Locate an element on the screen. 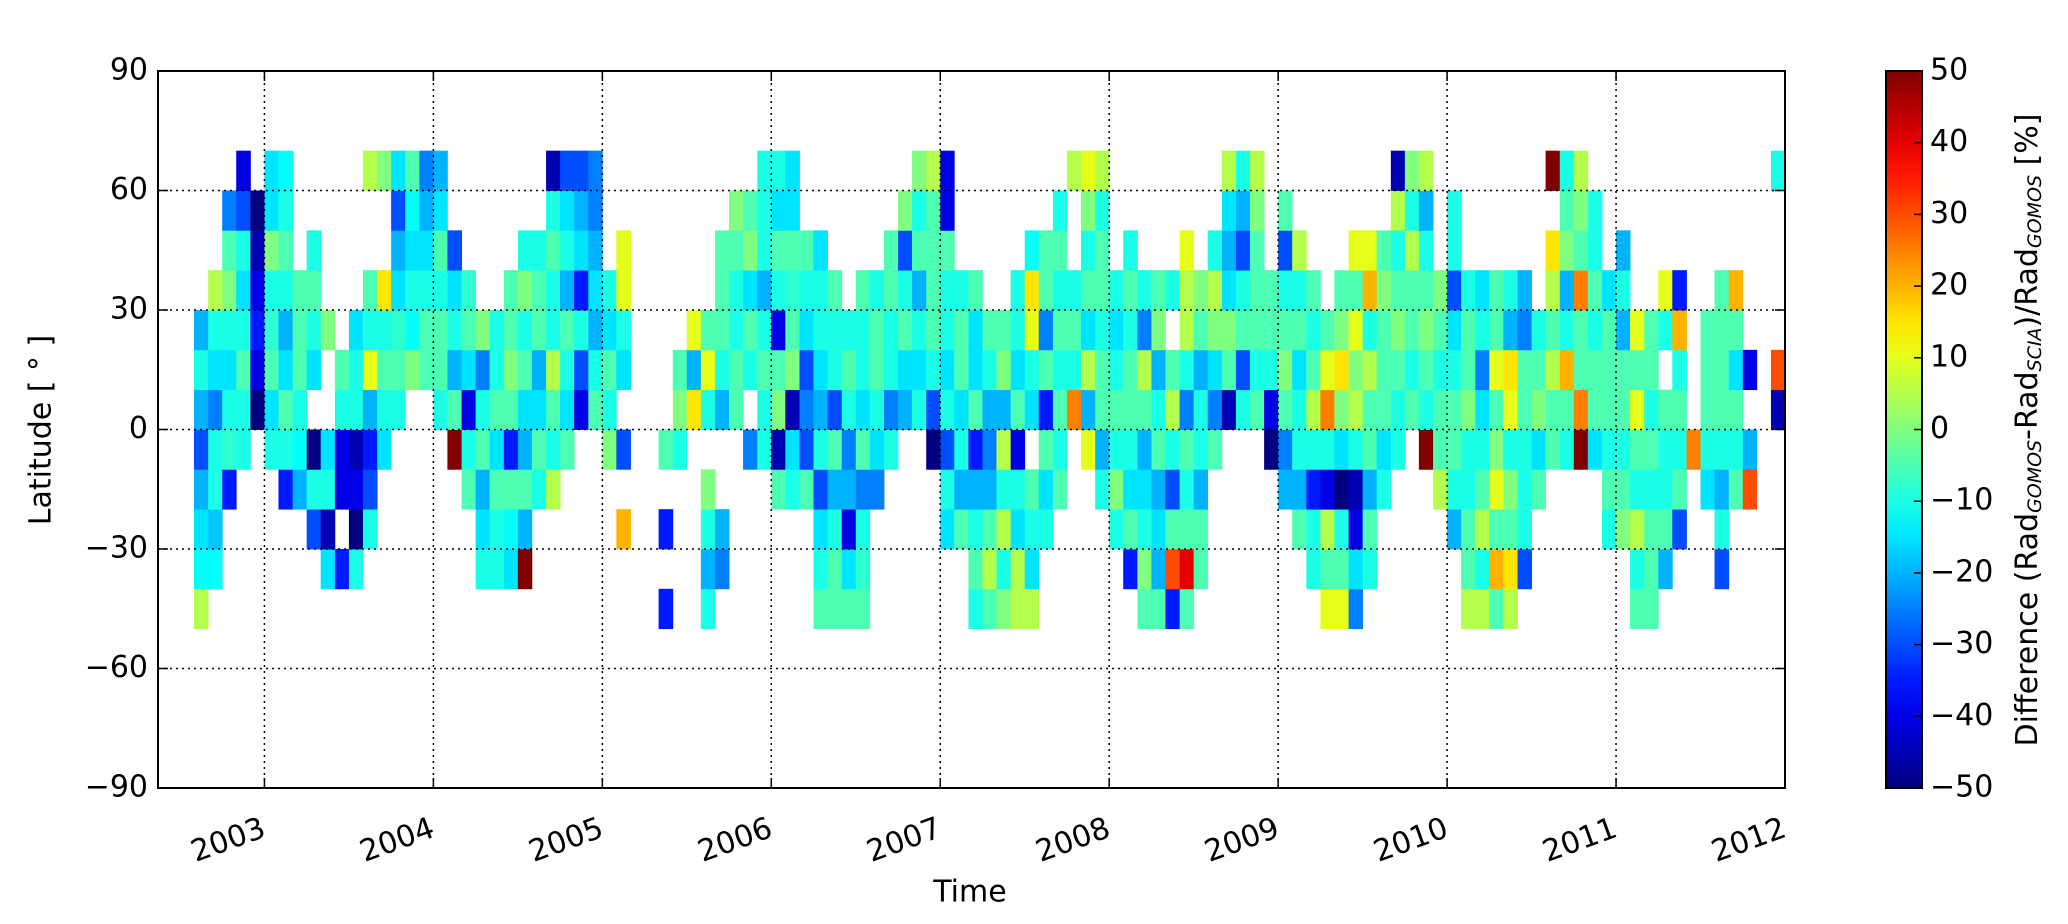 This screenshot has width=2068, height=924. colorbar-tick-label: 10 is located at coordinates (1949, 356).